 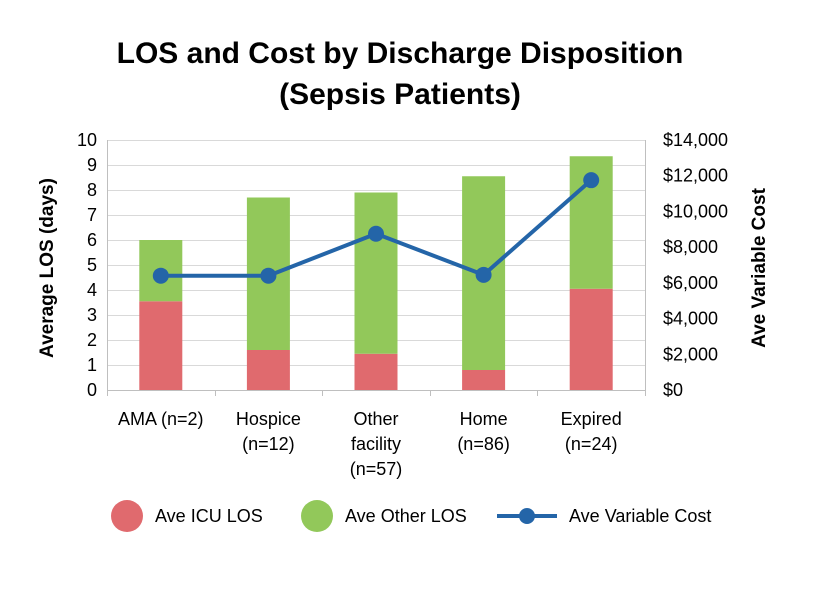 I want to click on y-tick-label: 2, so click(x=92, y=340).